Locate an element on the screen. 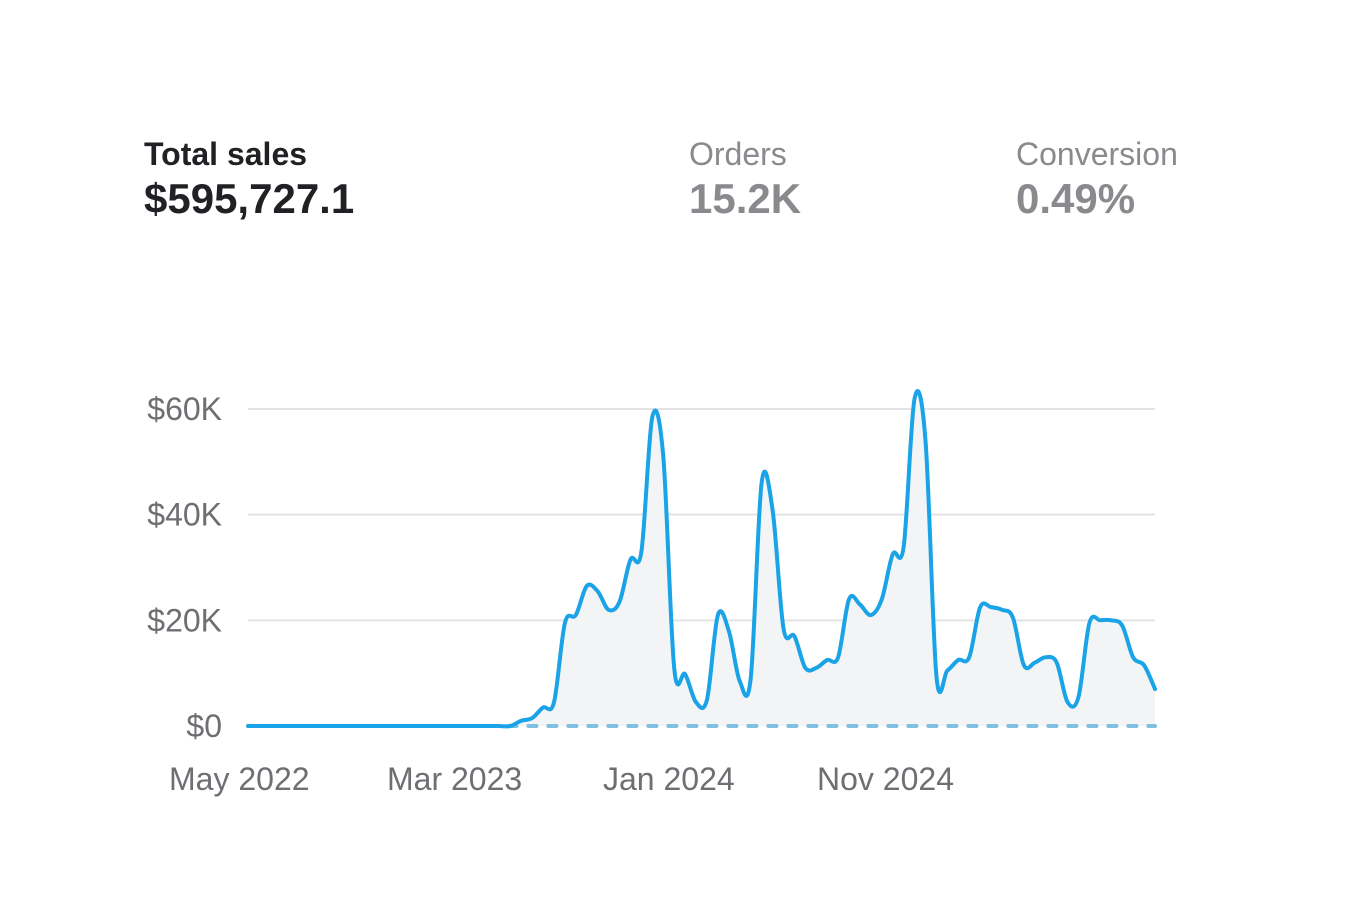 This screenshot has width=1345, height=915. total-sales-label: Total sales is located at coordinates (226, 154).